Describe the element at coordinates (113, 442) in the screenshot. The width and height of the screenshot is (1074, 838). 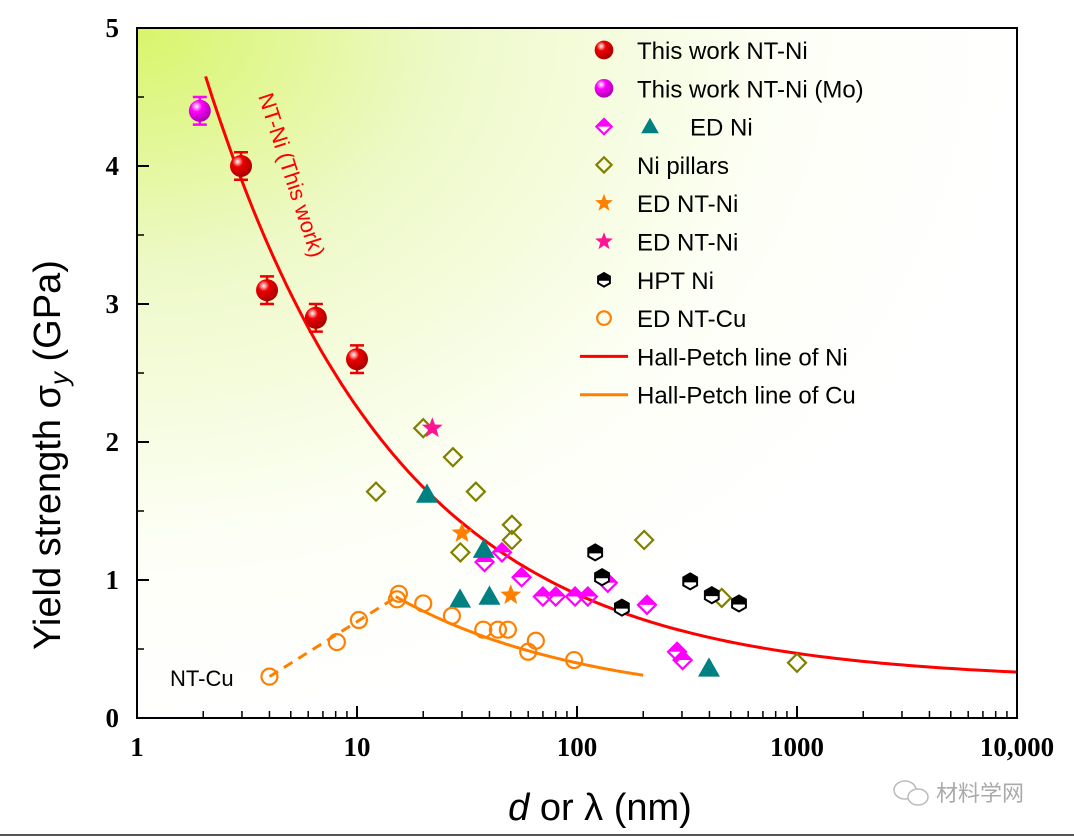
I see `y-tick-label: 2` at that location.